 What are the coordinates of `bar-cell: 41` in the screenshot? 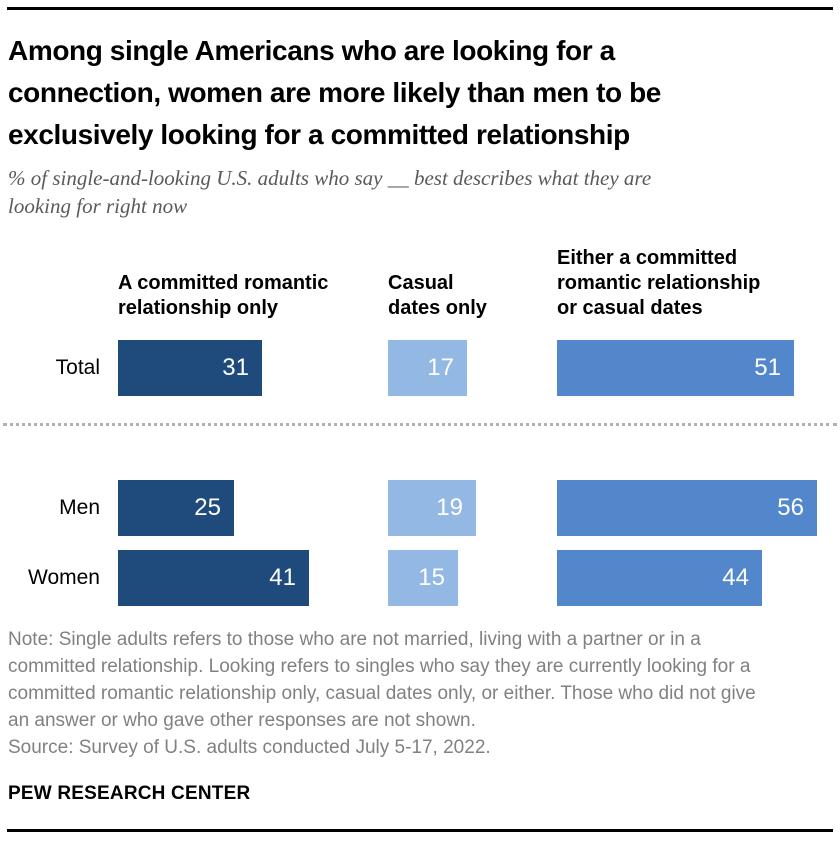 It's located at (253, 578).